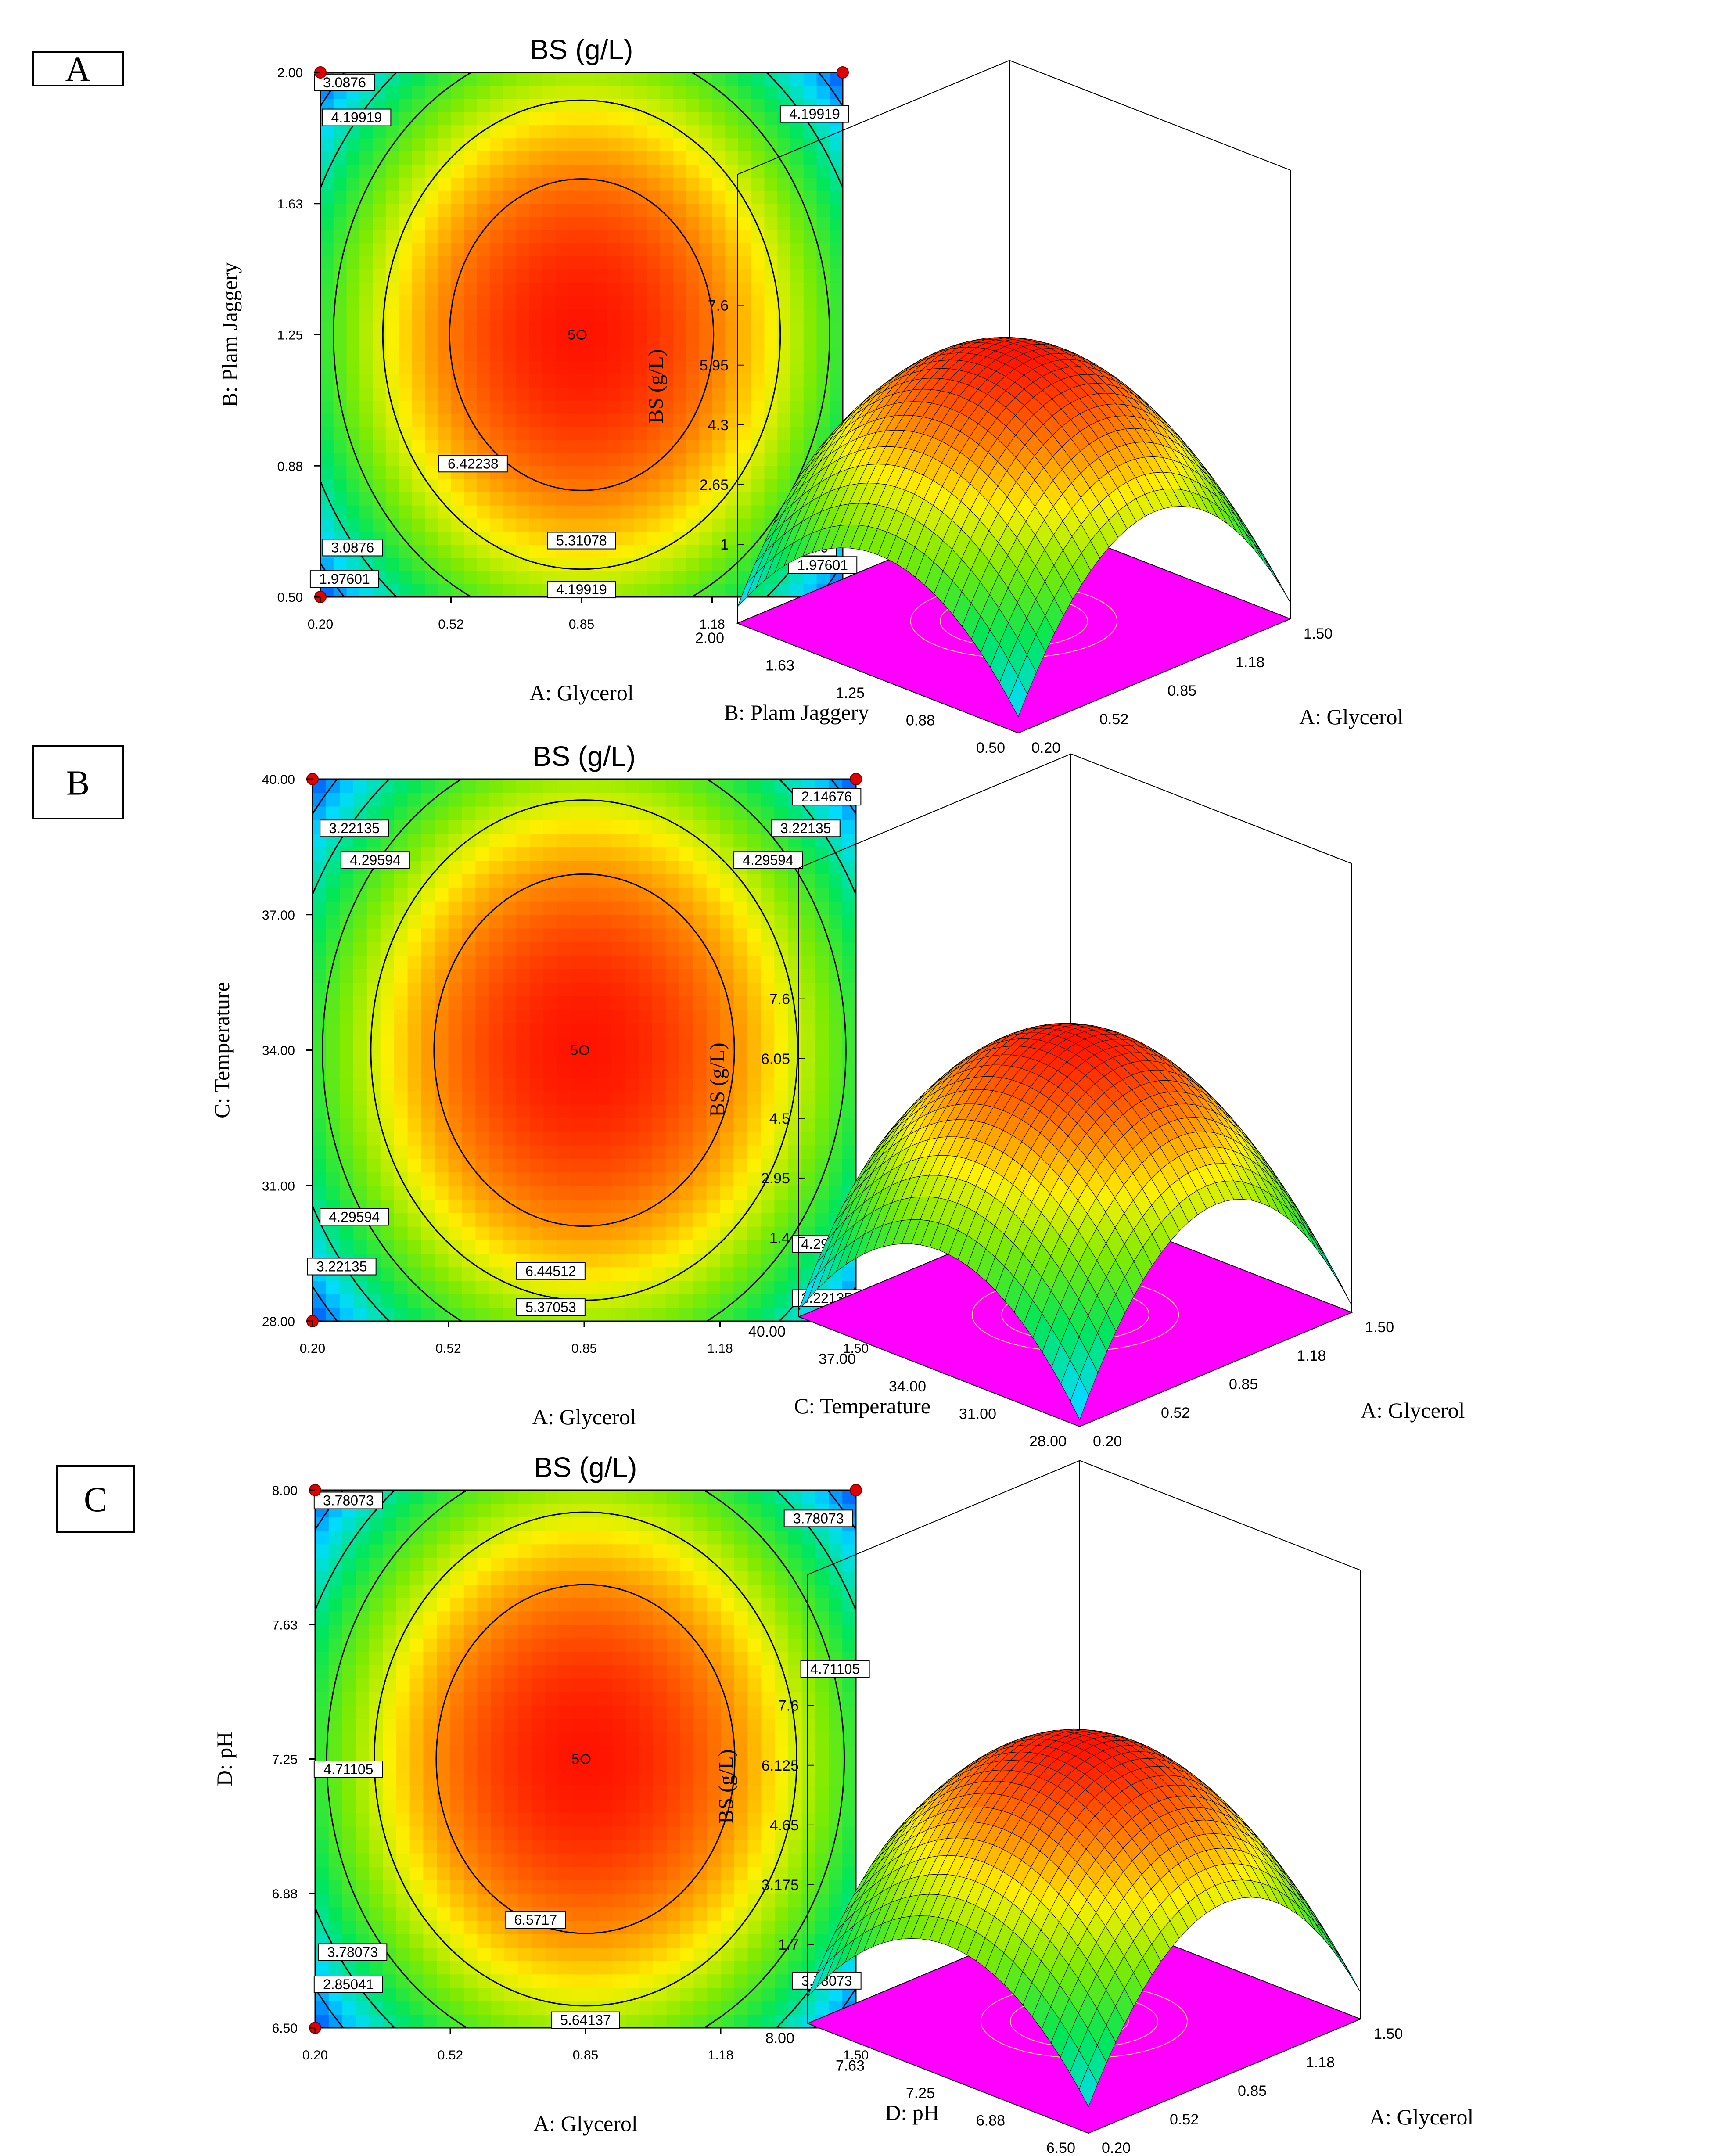 Image resolution: width=1717 pixels, height=2156 pixels. I want to click on contour-label: 6.42238, so click(473, 464).